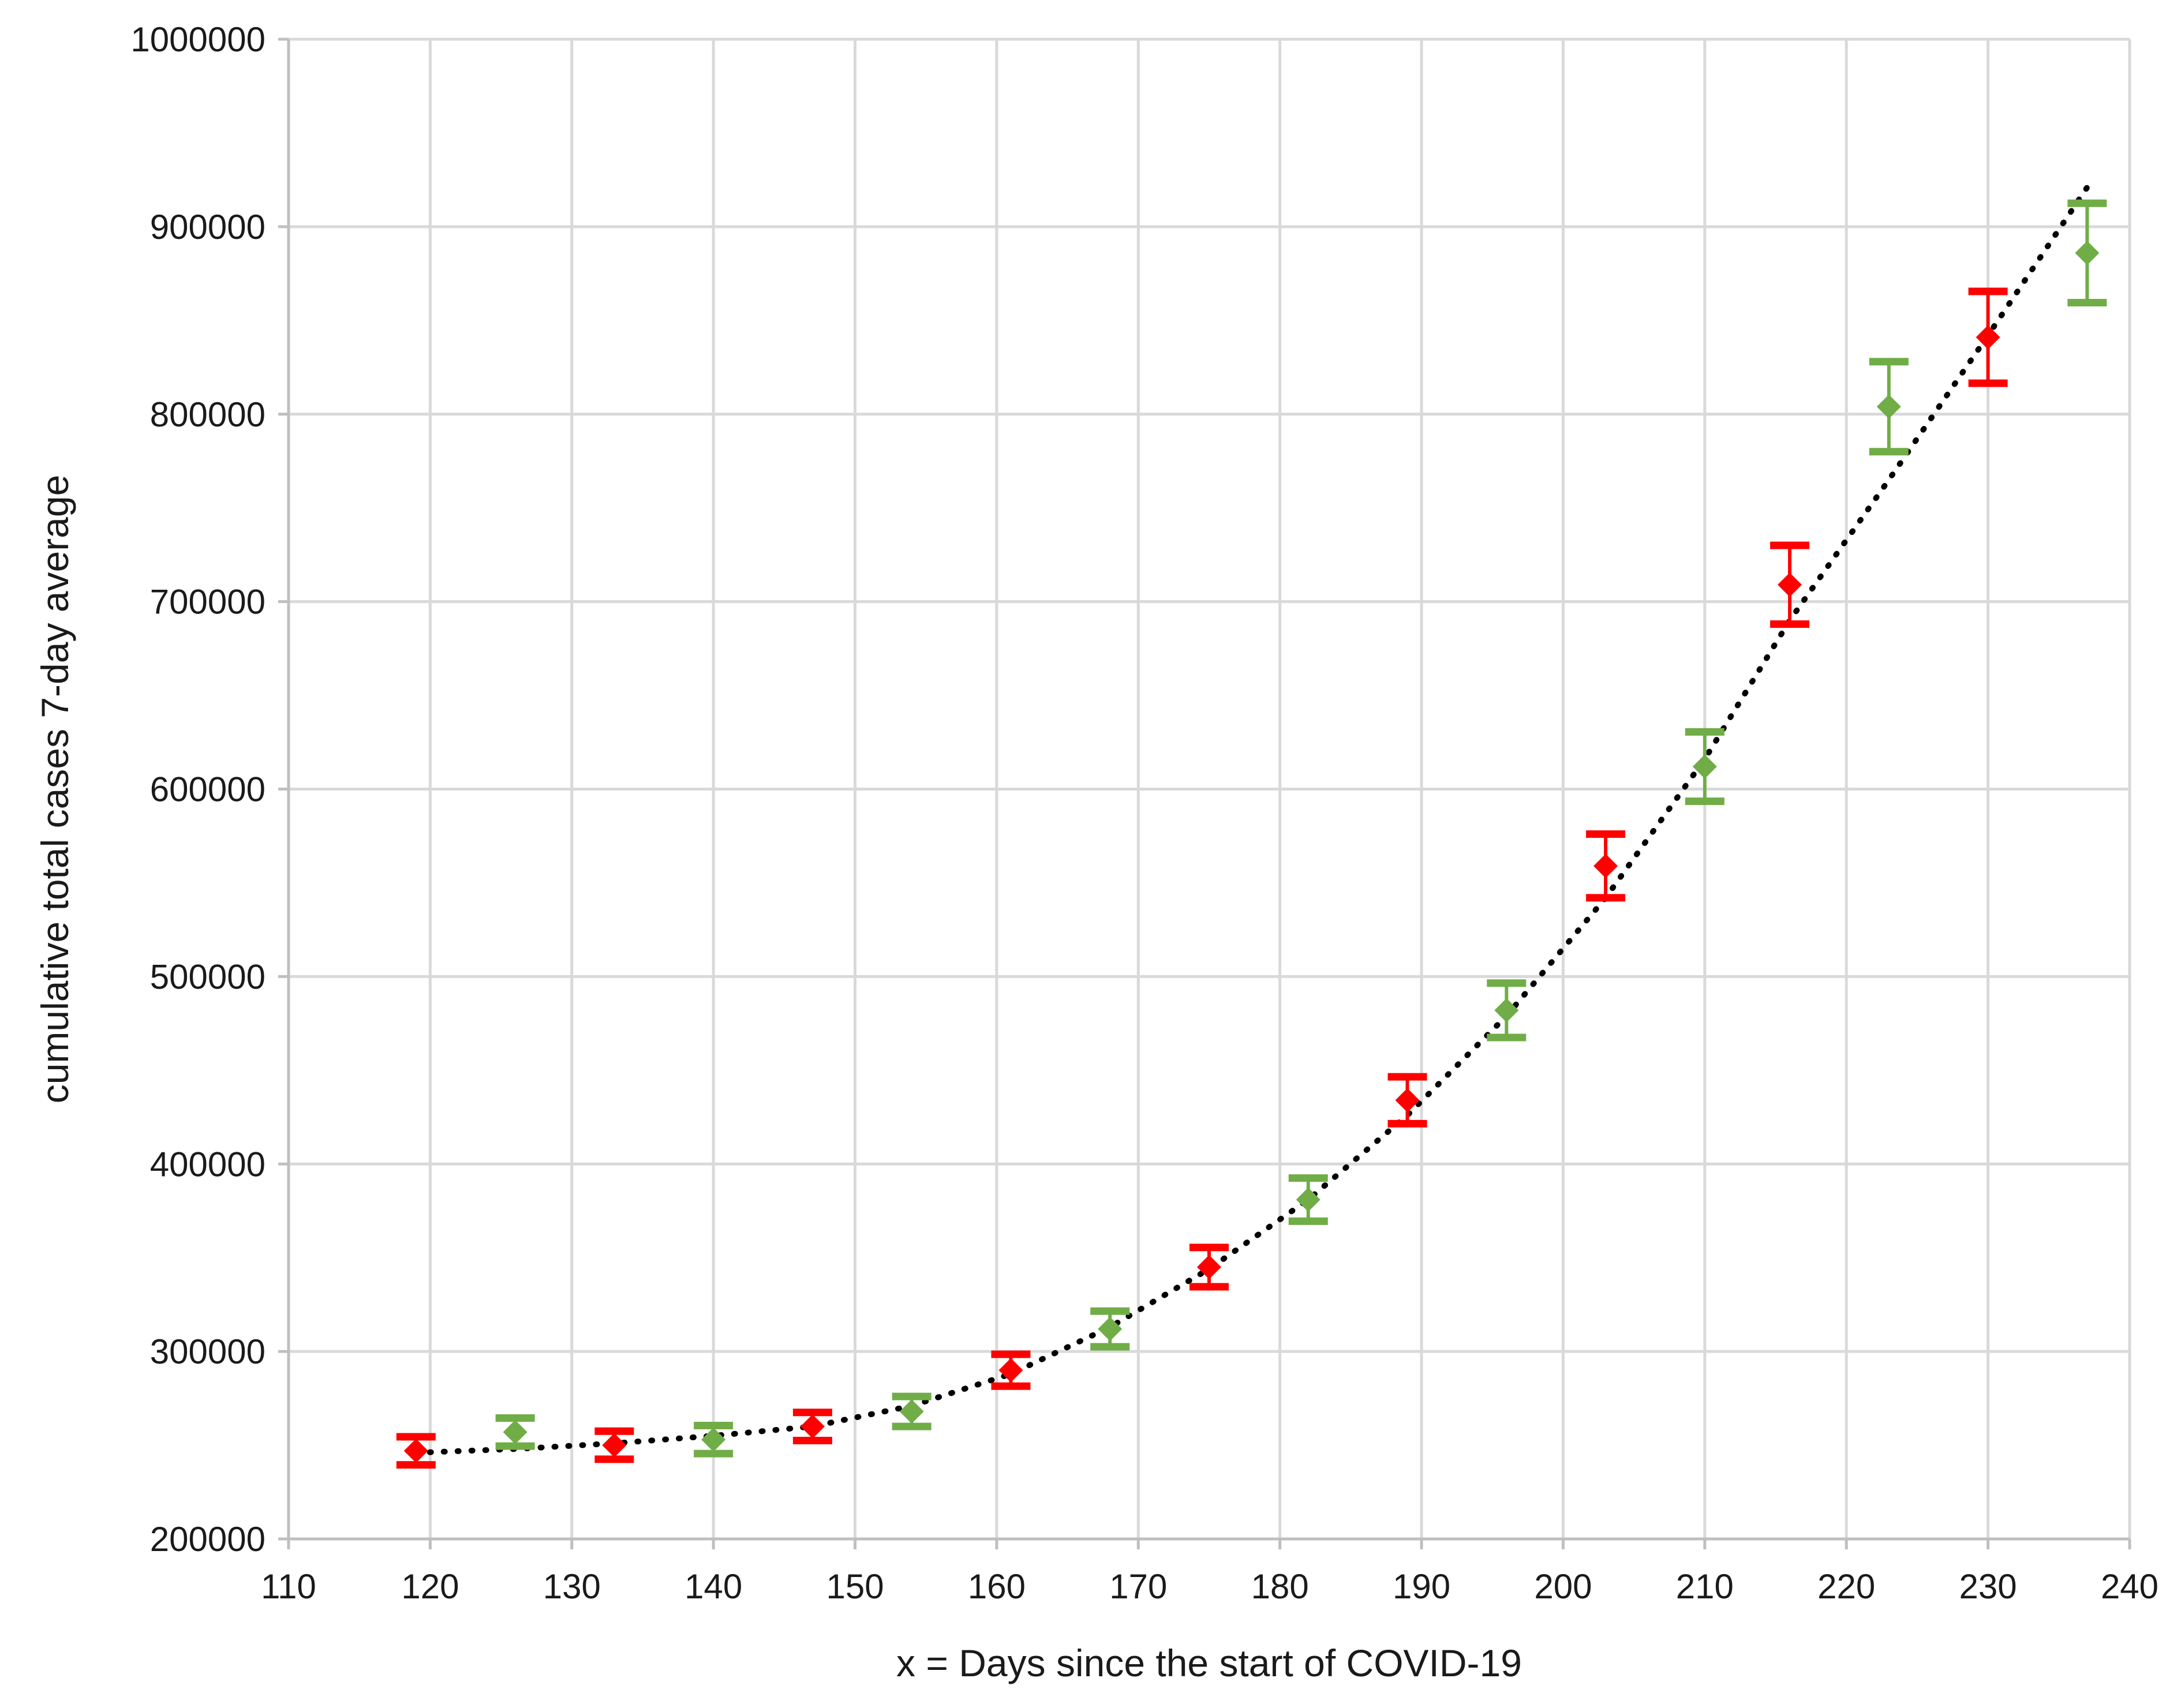 The width and height of the screenshot is (2181, 1708). Describe the element at coordinates (54, 789) in the screenshot. I see `y-axis-title: cumulative total cases 7-day average` at that location.